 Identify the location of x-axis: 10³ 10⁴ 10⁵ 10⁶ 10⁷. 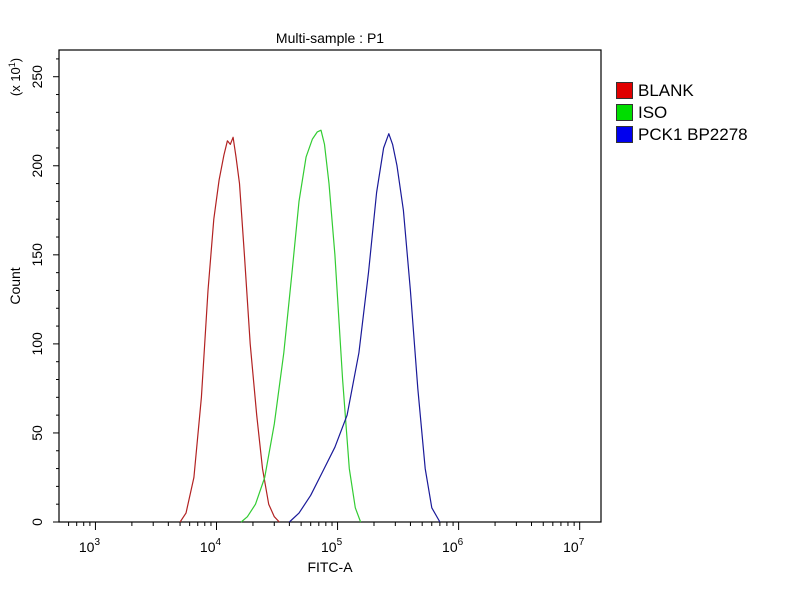
(326, 538).